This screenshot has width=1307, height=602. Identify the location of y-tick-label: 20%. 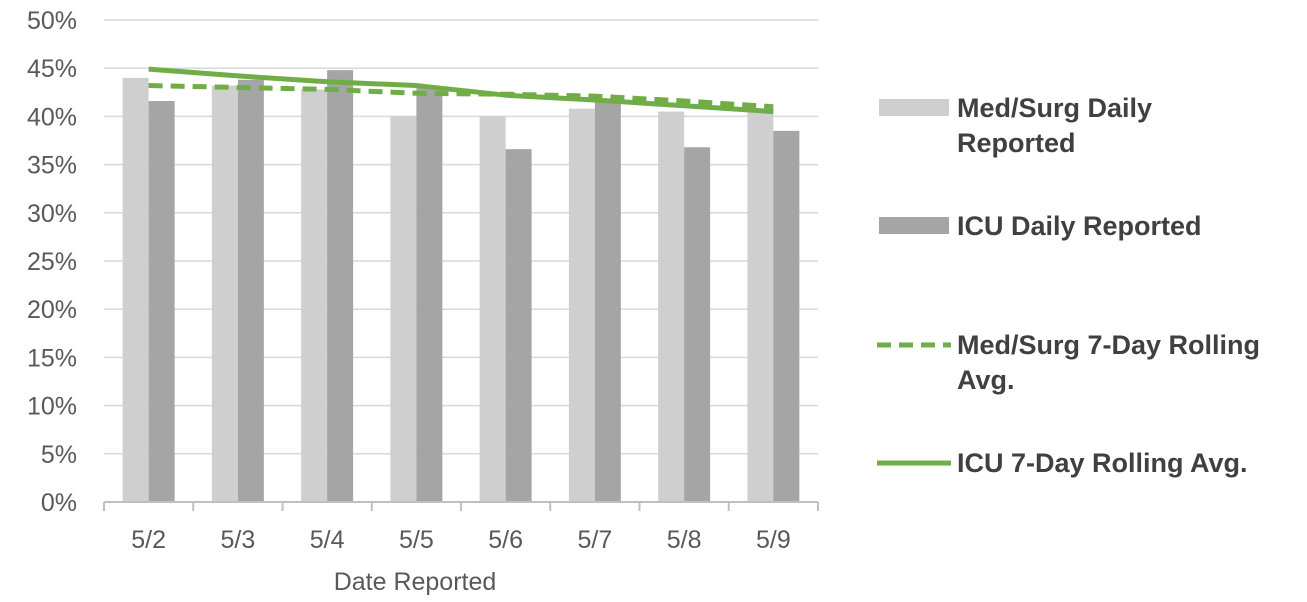
(52, 310).